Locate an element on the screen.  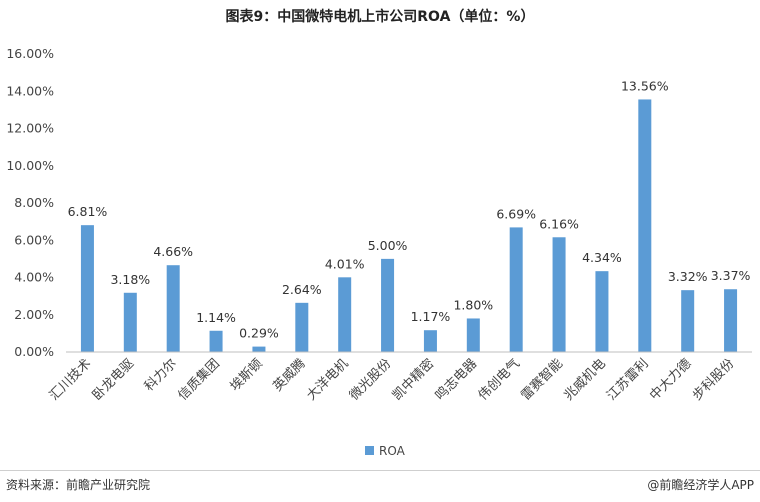
category-label: 英威腾 is located at coordinates (289, 375).